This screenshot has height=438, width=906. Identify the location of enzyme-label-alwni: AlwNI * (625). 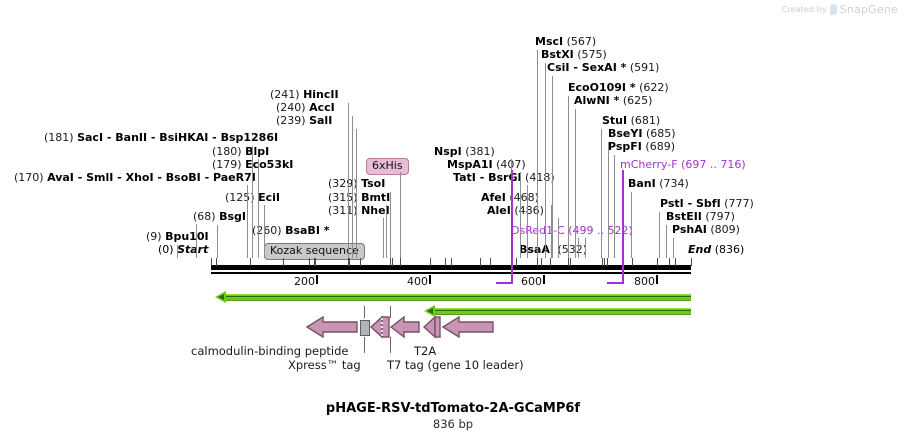
(613, 100).